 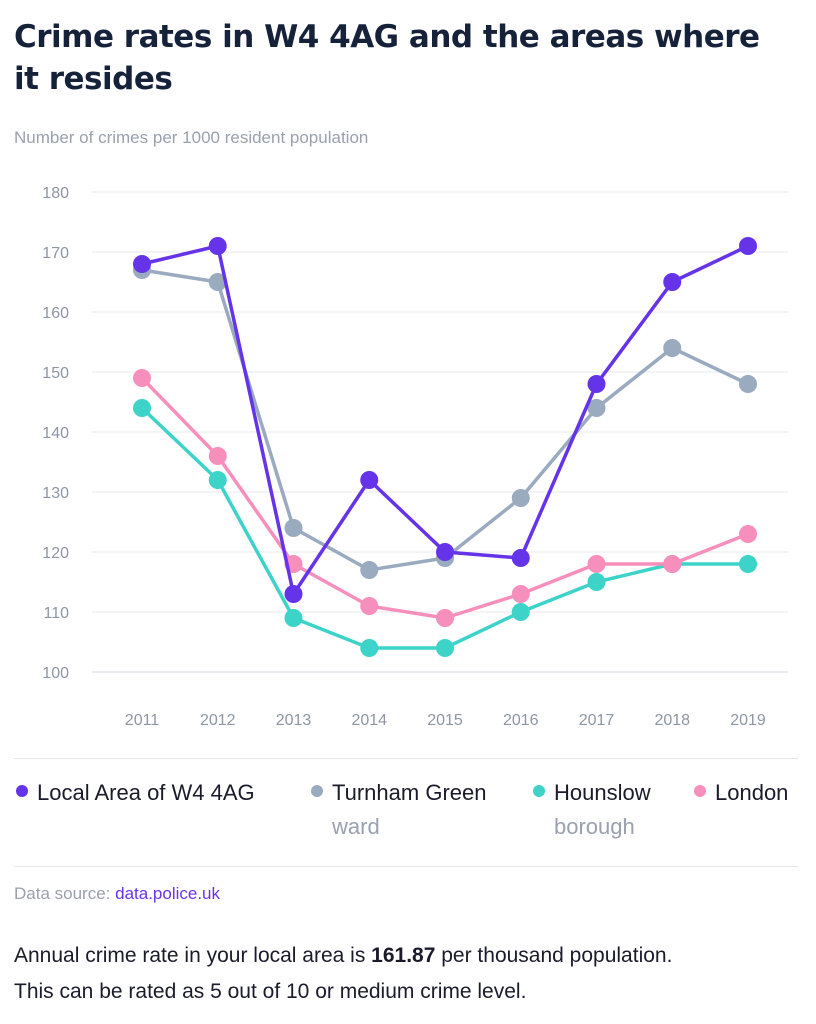 I want to click on x-tick-label: 2019, so click(x=748, y=720).